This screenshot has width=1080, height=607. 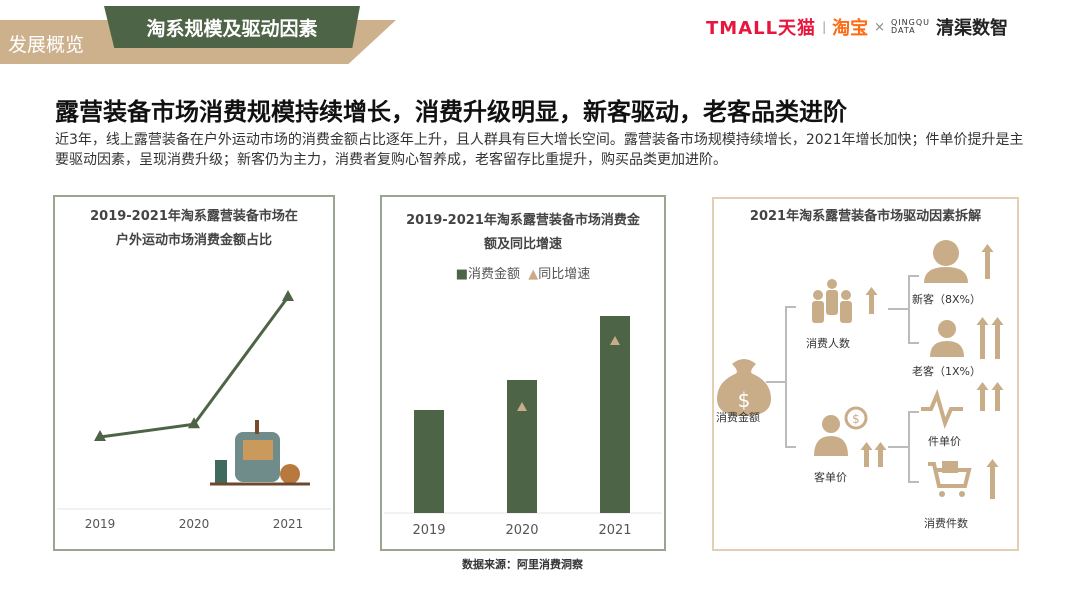 What do you see at coordinates (46, 45) in the screenshot?
I see `section-label: 发展概览` at bounding box center [46, 45].